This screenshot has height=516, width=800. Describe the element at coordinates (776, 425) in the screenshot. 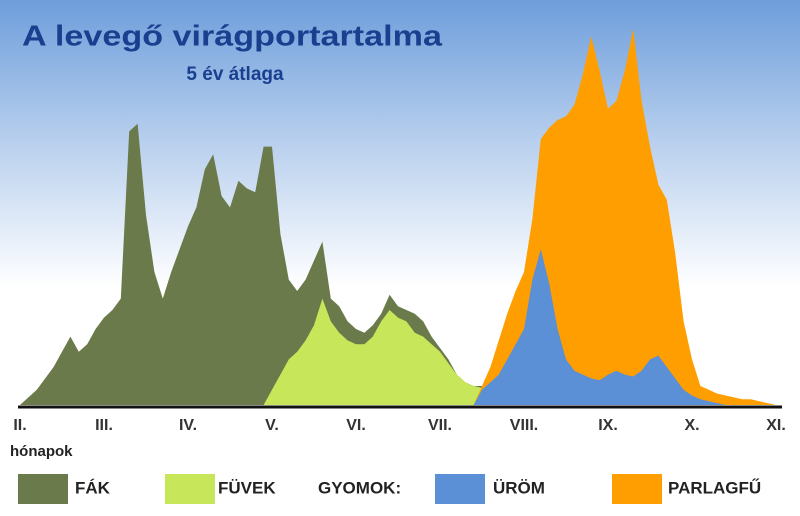

I see `x-tick-label: XI.` at that location.